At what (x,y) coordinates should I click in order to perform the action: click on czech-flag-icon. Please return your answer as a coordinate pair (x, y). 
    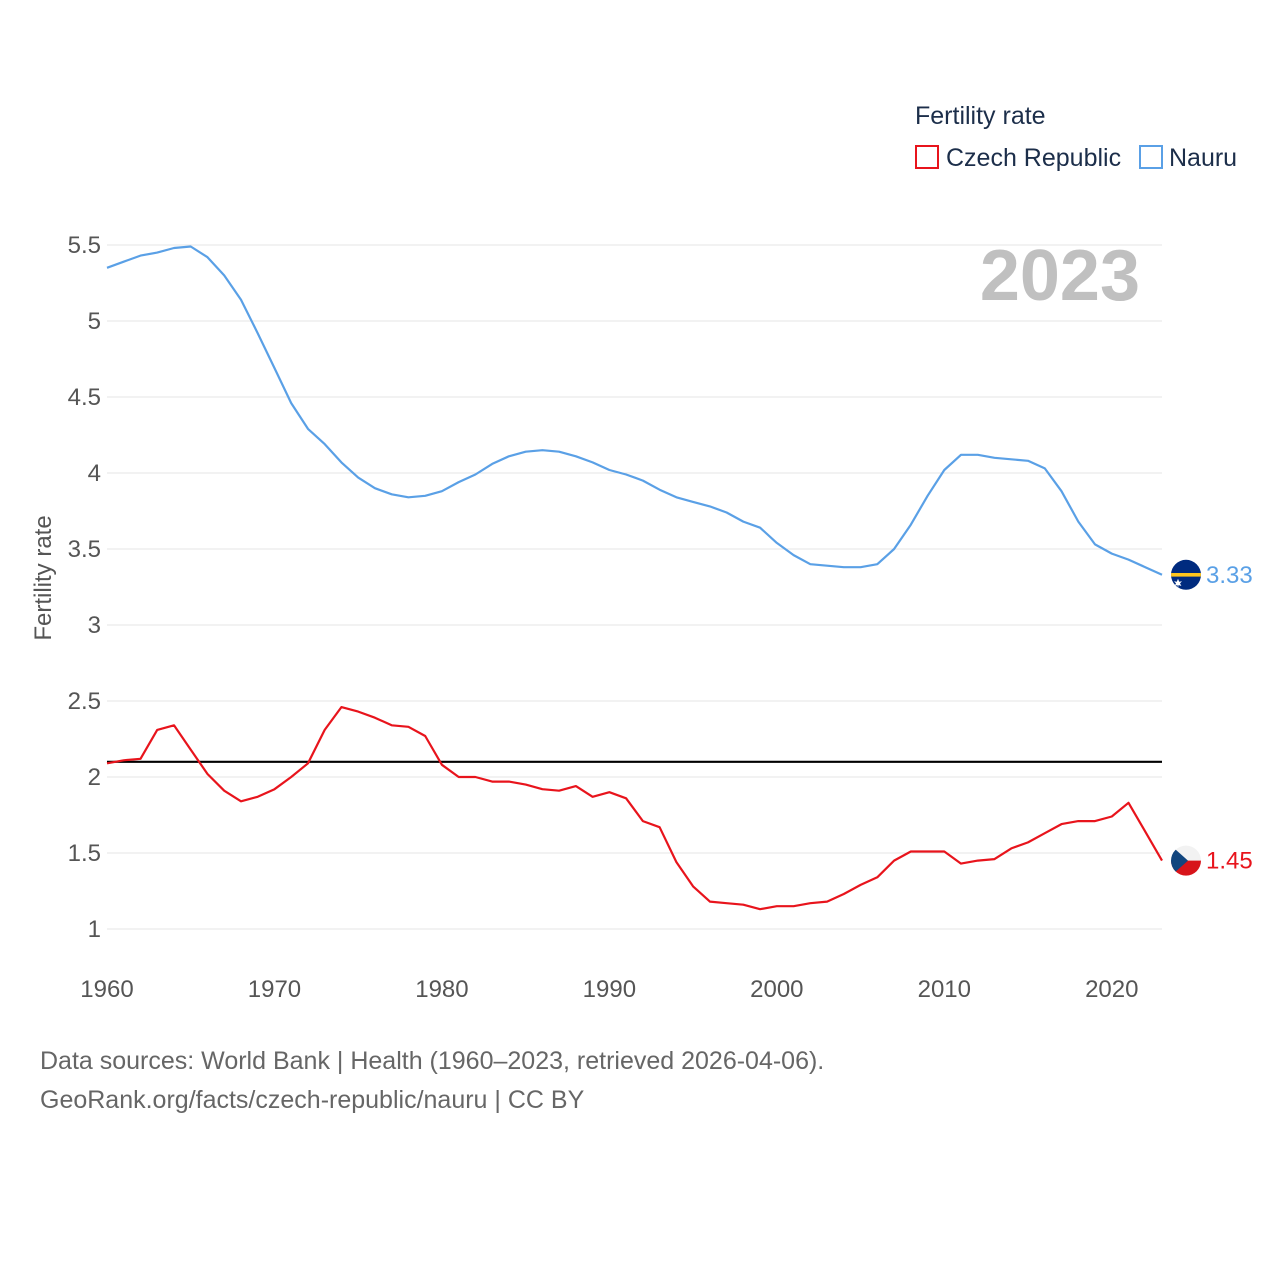
    Looking at the image, I should click on (1186, 860).